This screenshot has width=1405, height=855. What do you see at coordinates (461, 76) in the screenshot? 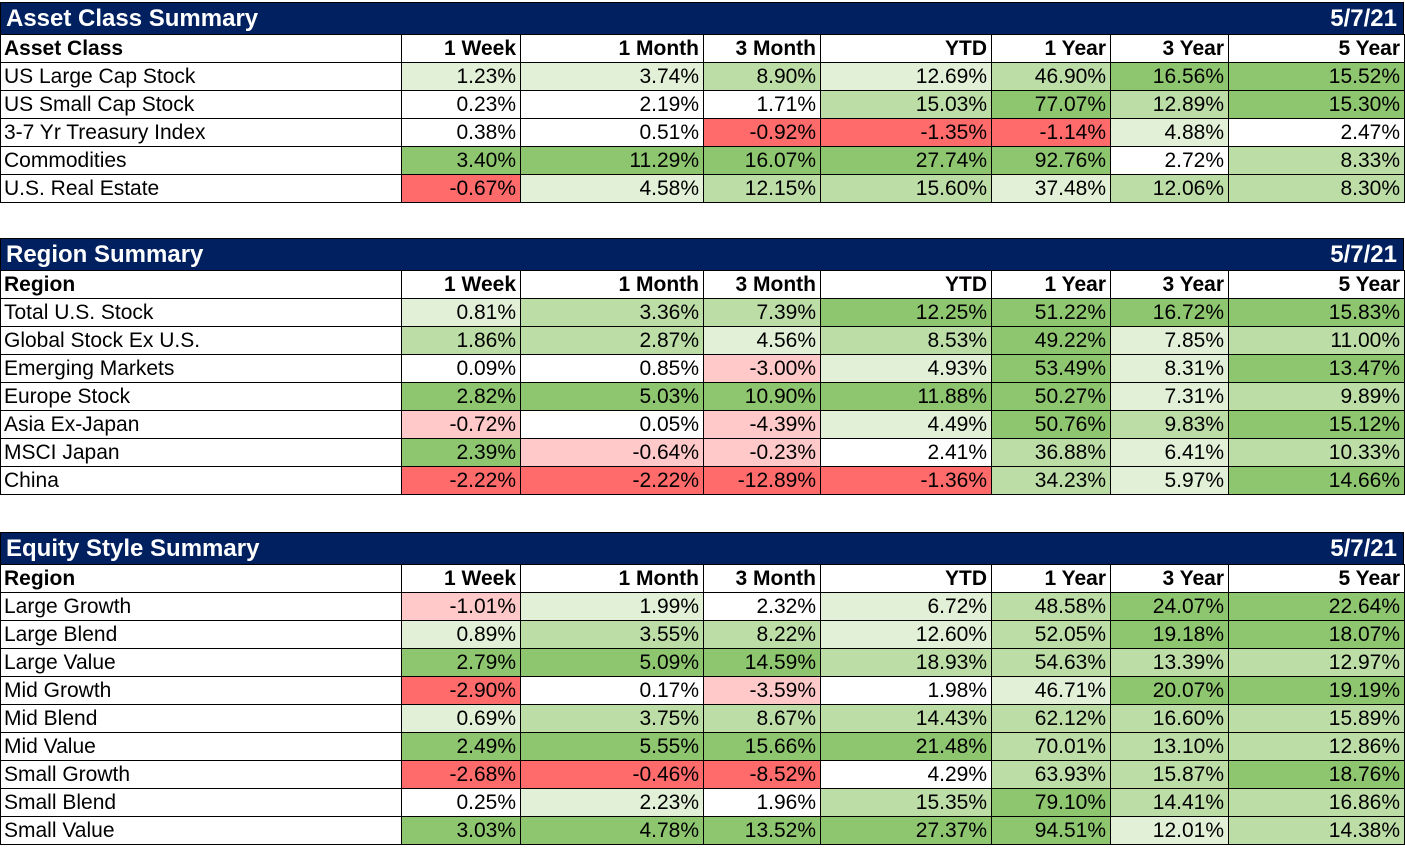
I see `return-cell: 1.23%` at bounding box center [461, 76].